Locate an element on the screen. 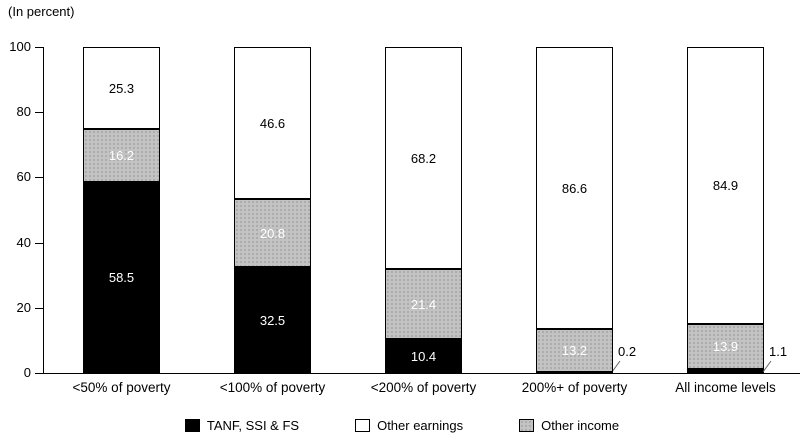 The height and width of the screenshot is (441, 804). y-tick-label: 100 is located at coordinates (20, 46).